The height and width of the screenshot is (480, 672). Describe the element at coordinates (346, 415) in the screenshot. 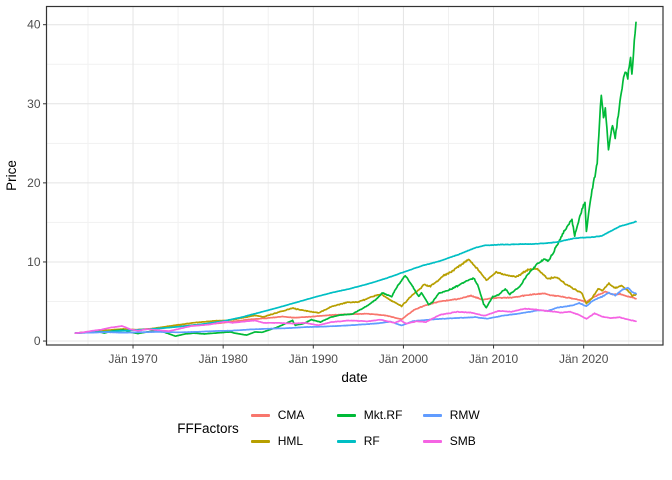

I see `legend-key-line-Mkt.RF` at that location.